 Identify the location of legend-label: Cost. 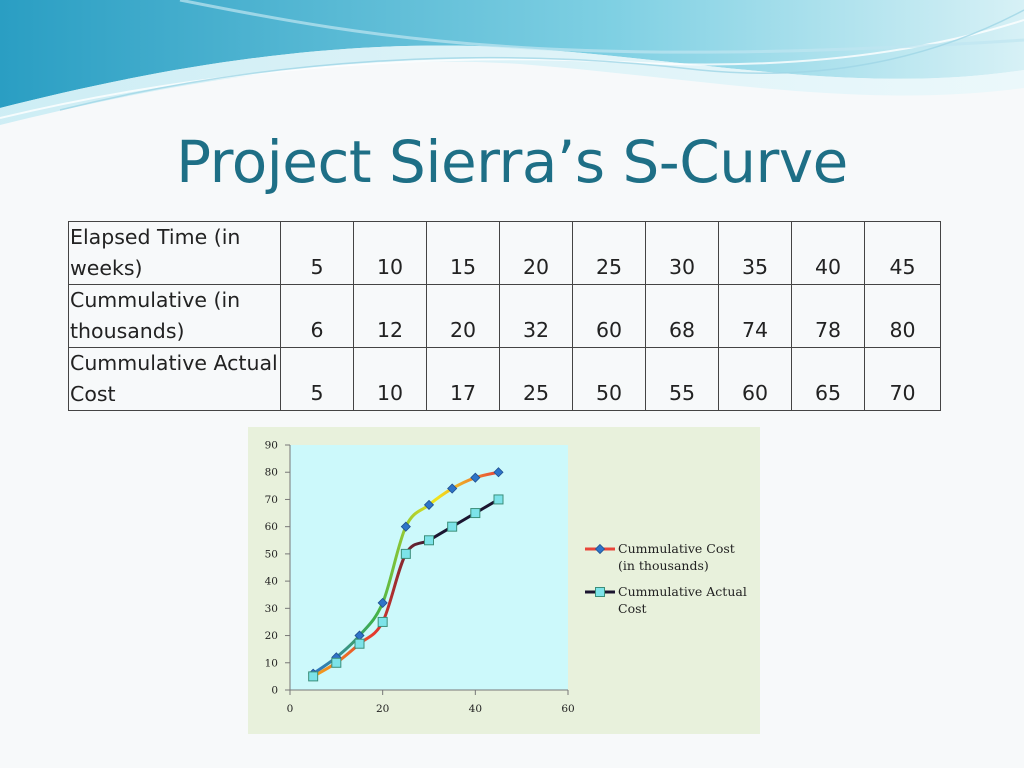
(632, 608).